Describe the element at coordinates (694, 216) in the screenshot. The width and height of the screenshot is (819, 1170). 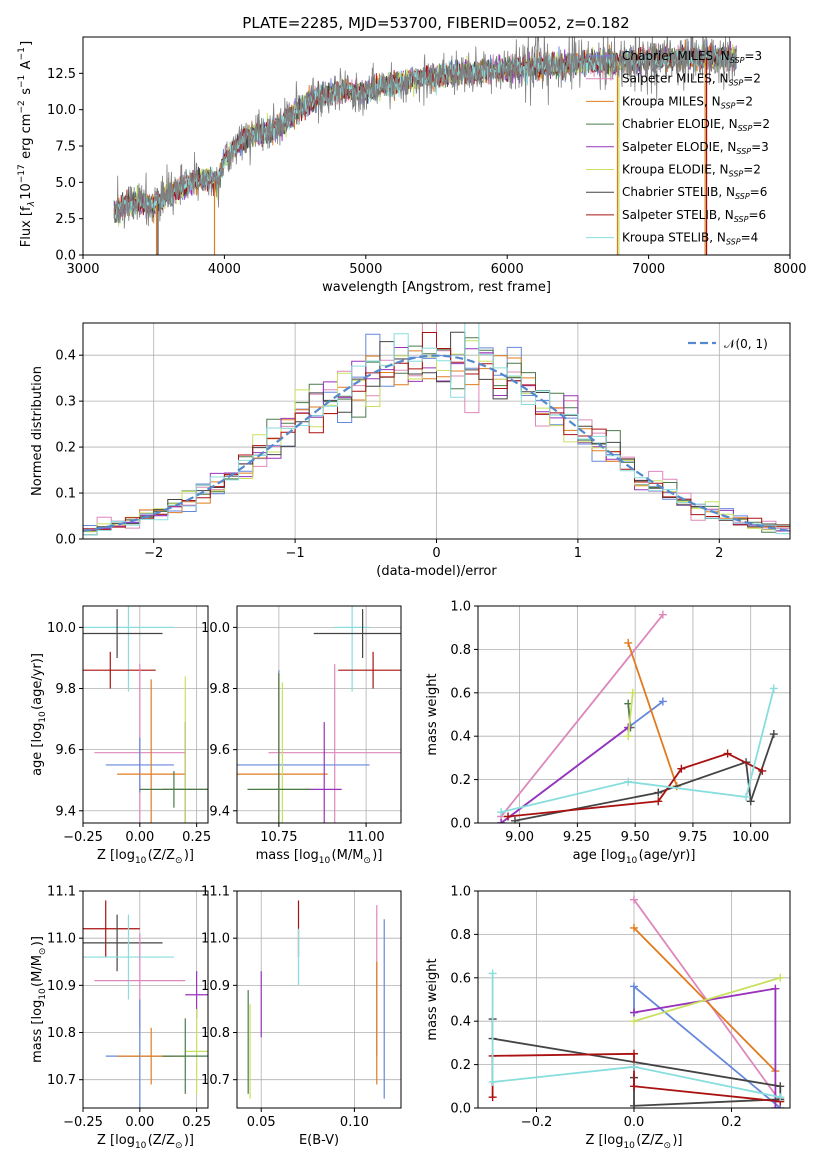
I see `legend-entry: Salpeter STELIB, NSSP=6` at that location.